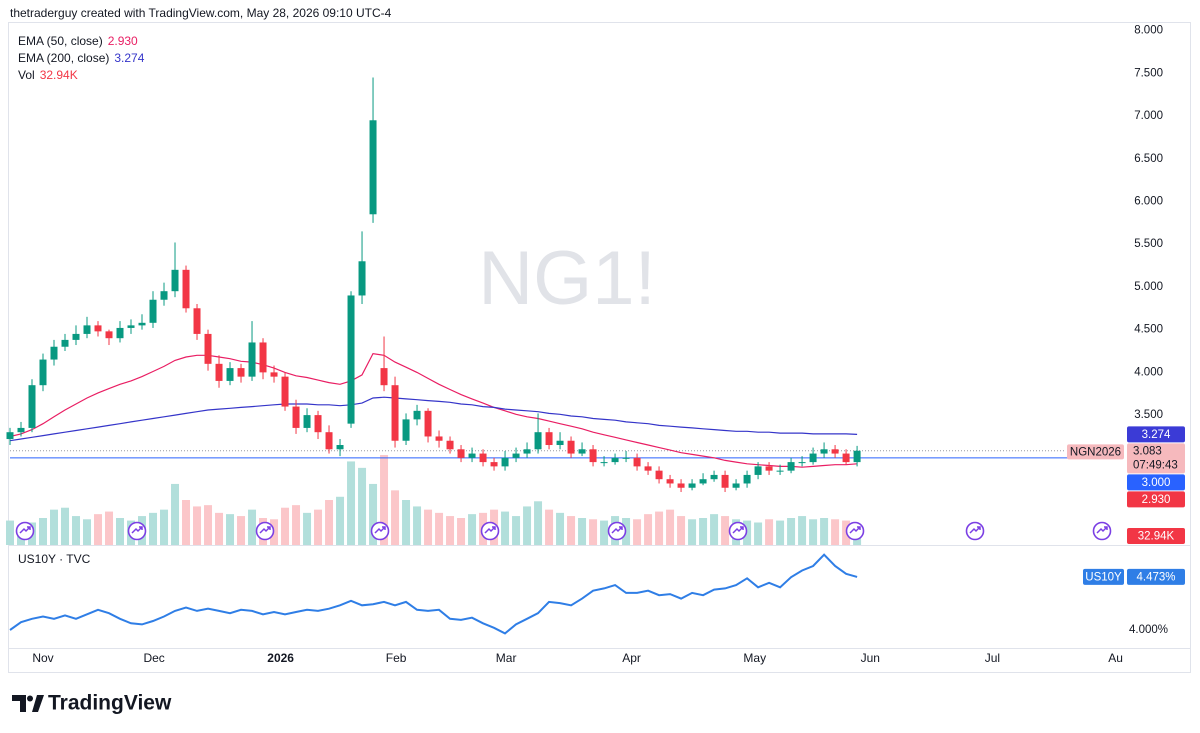 The width and height of the screenshot is (1200, 733). Describe the element at coordinates (1148, 201) in the screenshot. I see `y-tick-label: 6.000` at that location.